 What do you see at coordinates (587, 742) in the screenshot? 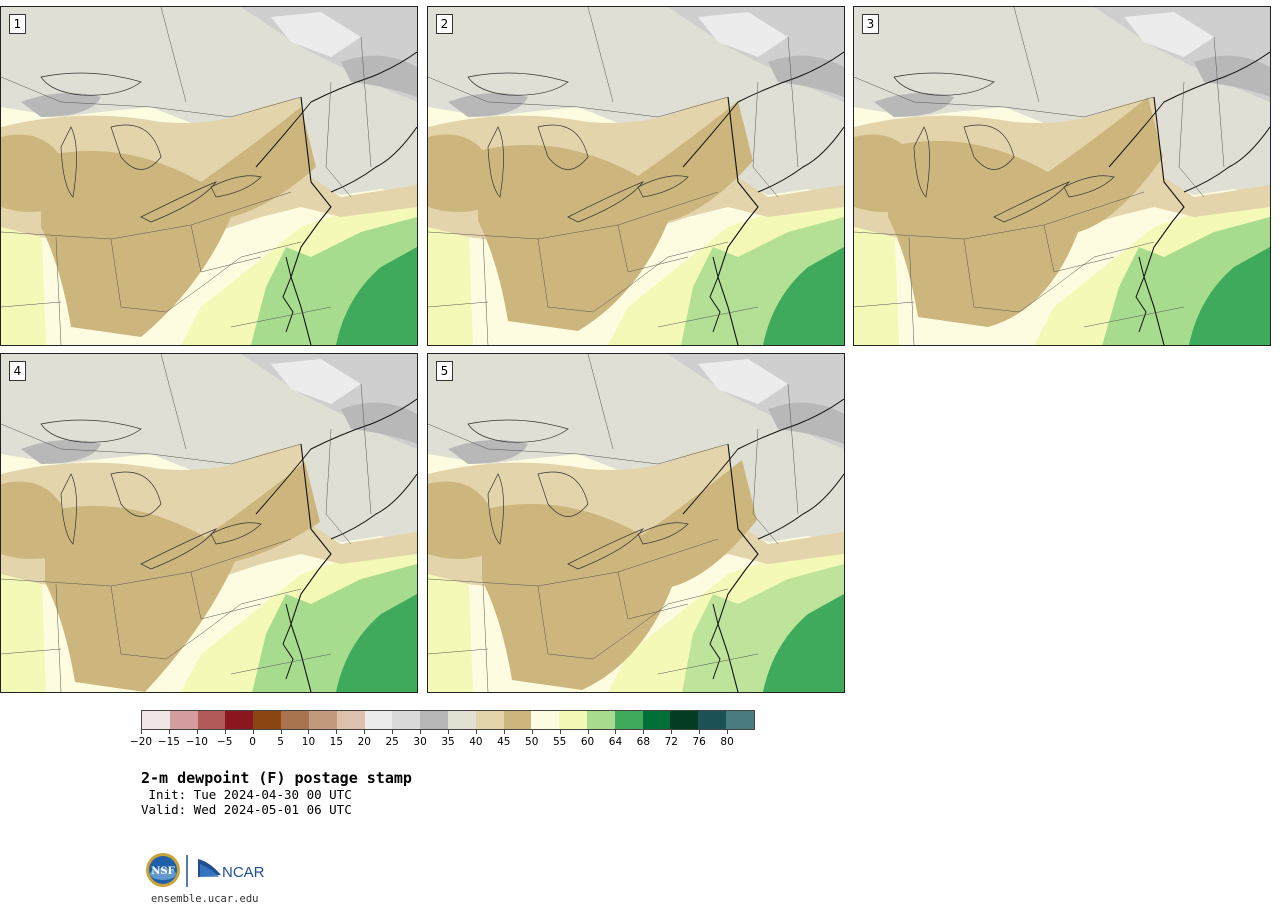
I see `colorbar-tick-label: 60` at bounding box center [587, 742].